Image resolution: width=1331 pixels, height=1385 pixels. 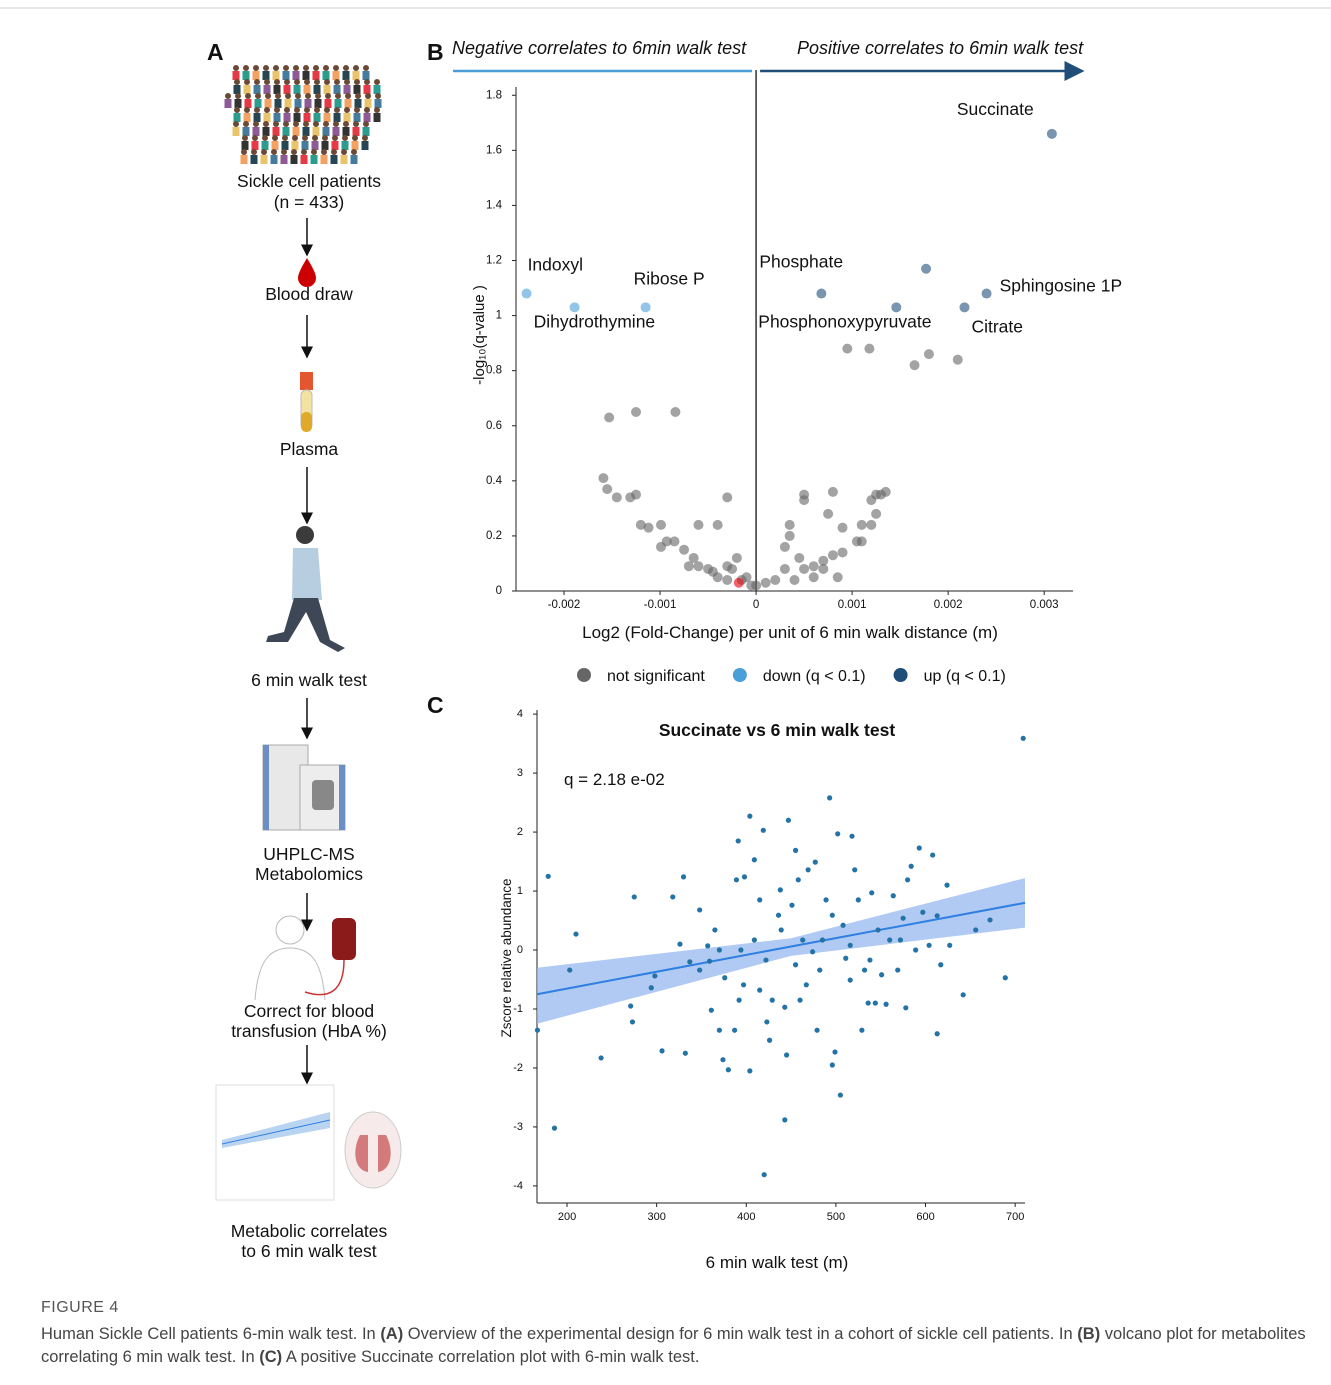 I want to click on point-label: Sphingosine 1P, so click(x=1061, y=286).